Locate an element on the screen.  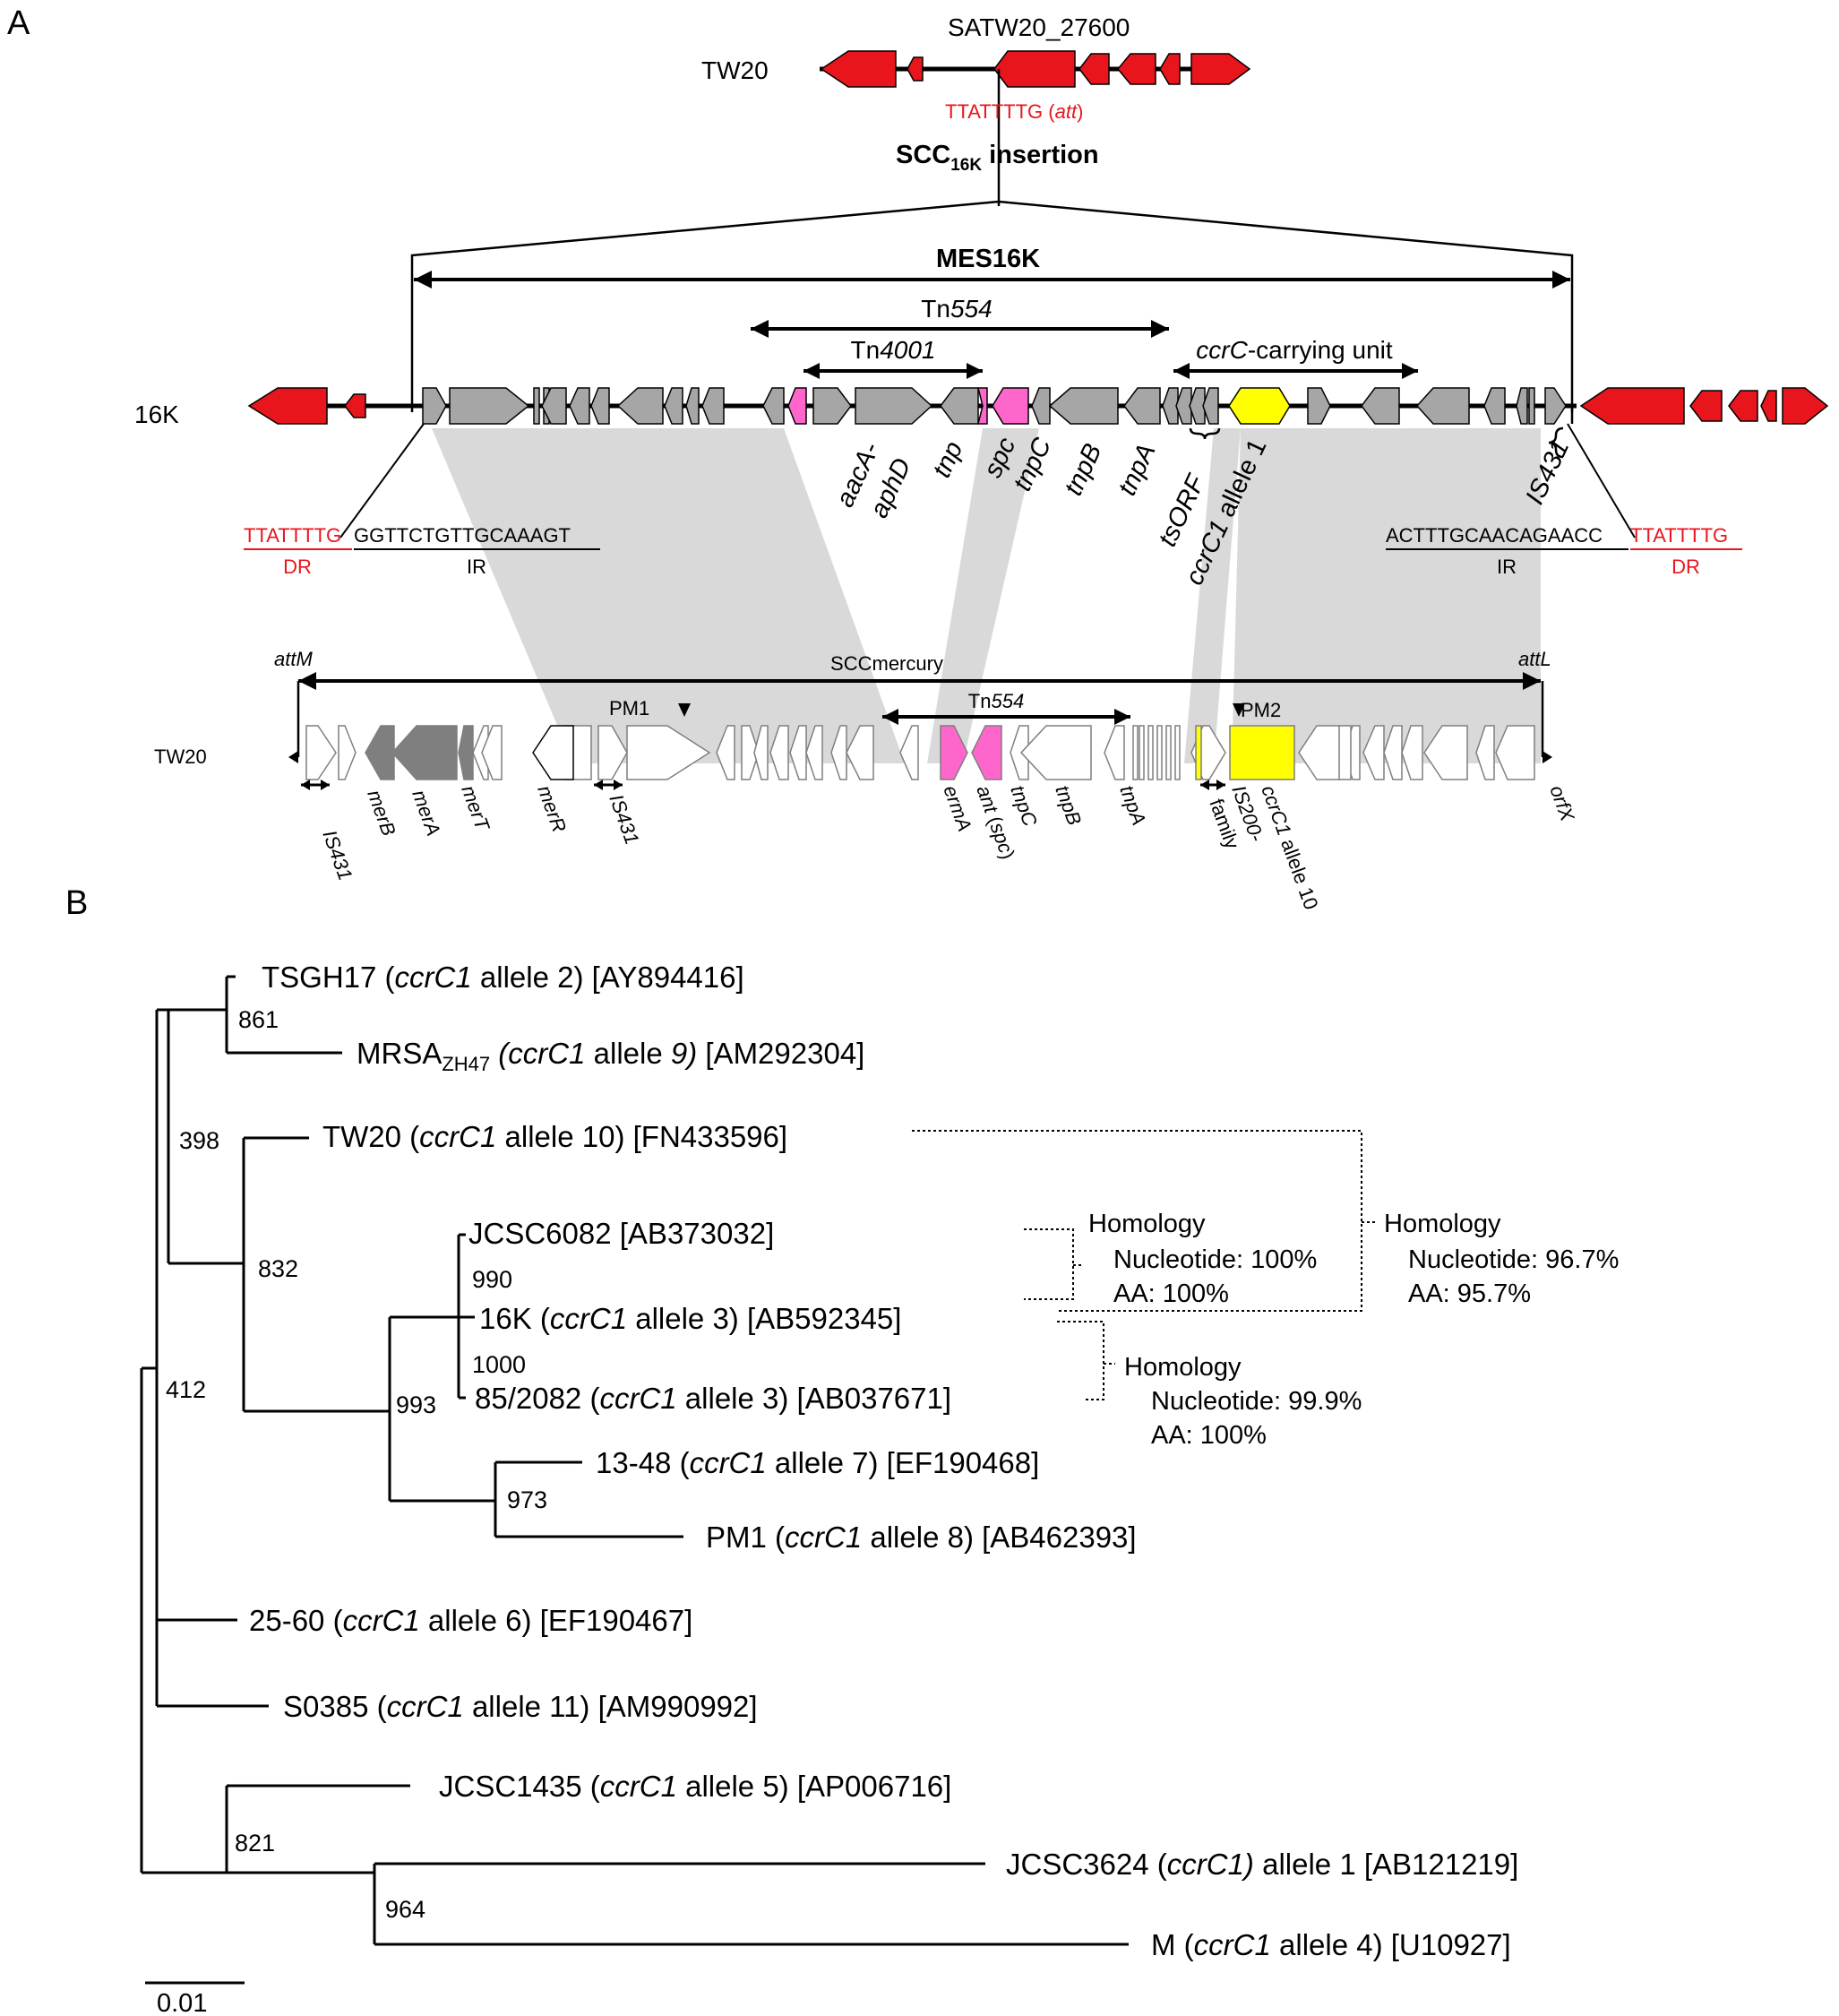
tw20-is200-yellow is located at coordinates (1198, 752).